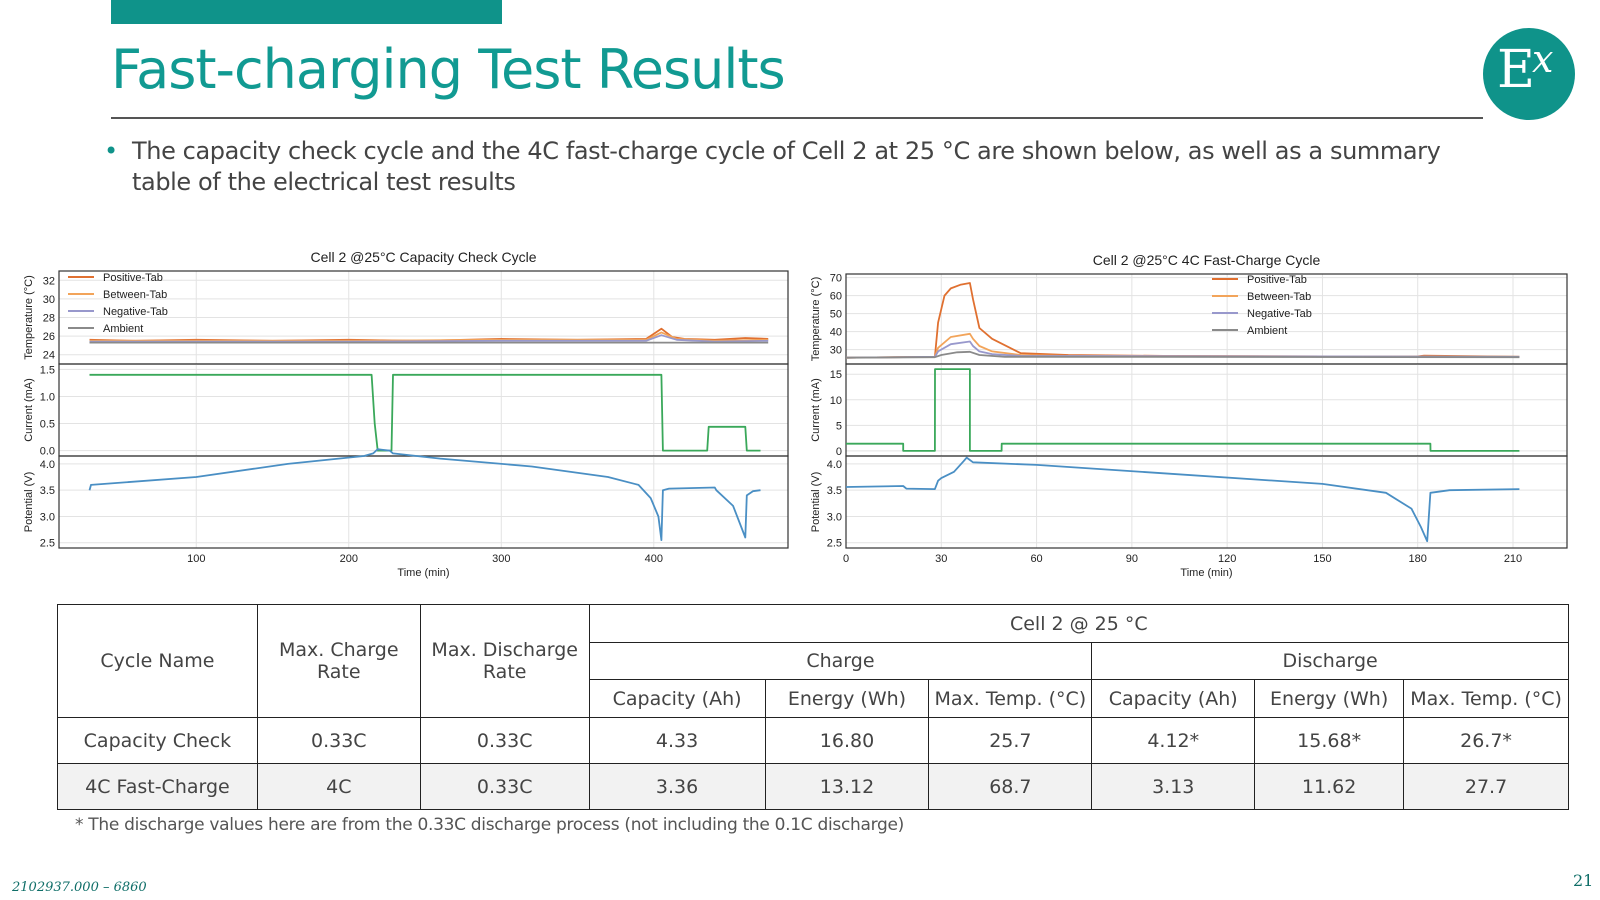  Describe the element at coordinates (797, 118) in the screenshot. I see `title-divider` at that location.